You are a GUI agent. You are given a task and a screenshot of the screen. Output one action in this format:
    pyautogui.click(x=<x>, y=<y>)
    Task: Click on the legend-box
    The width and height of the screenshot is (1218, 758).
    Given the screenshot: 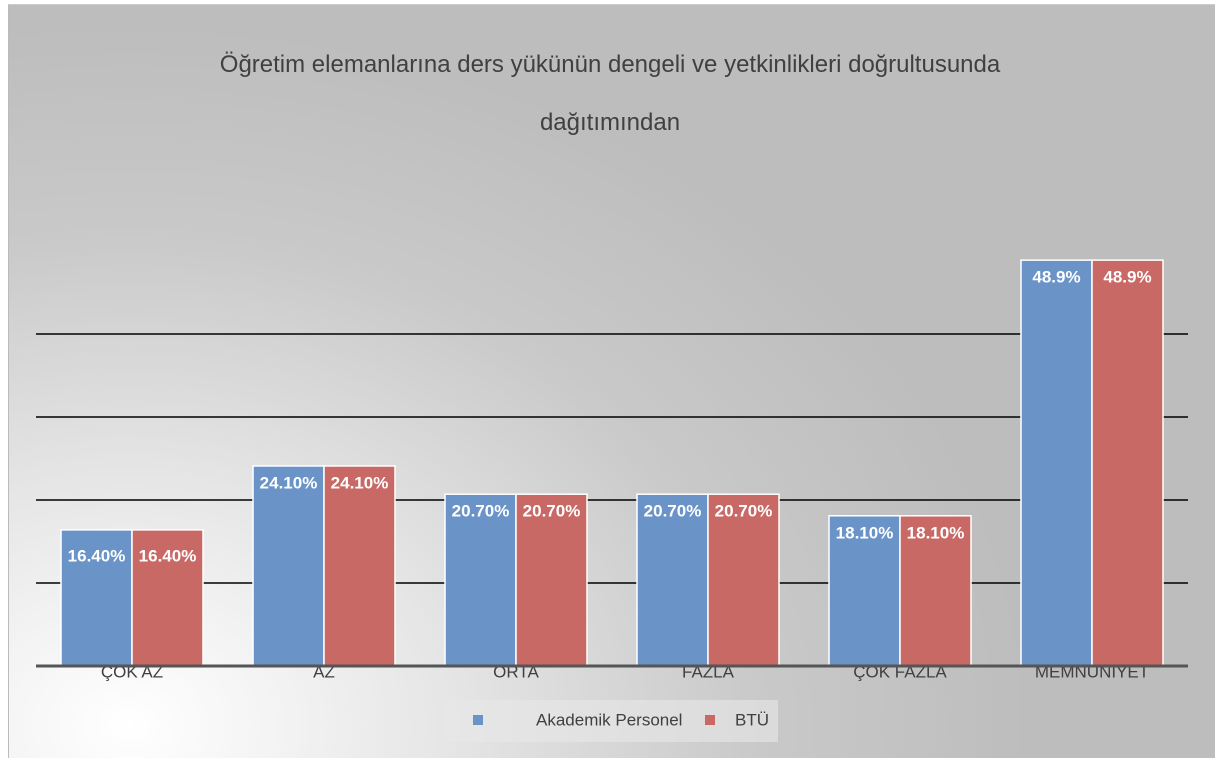 What is the action you would take?
    pyautogui.click(x=611, y=721)
    